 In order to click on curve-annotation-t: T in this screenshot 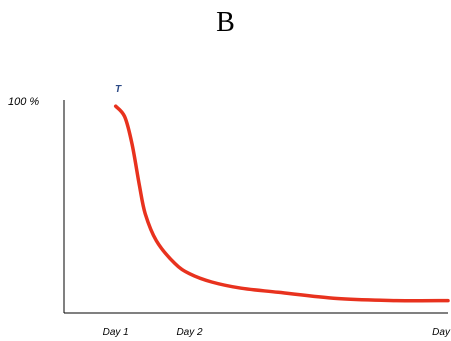, I will do `click(118, 89)`.